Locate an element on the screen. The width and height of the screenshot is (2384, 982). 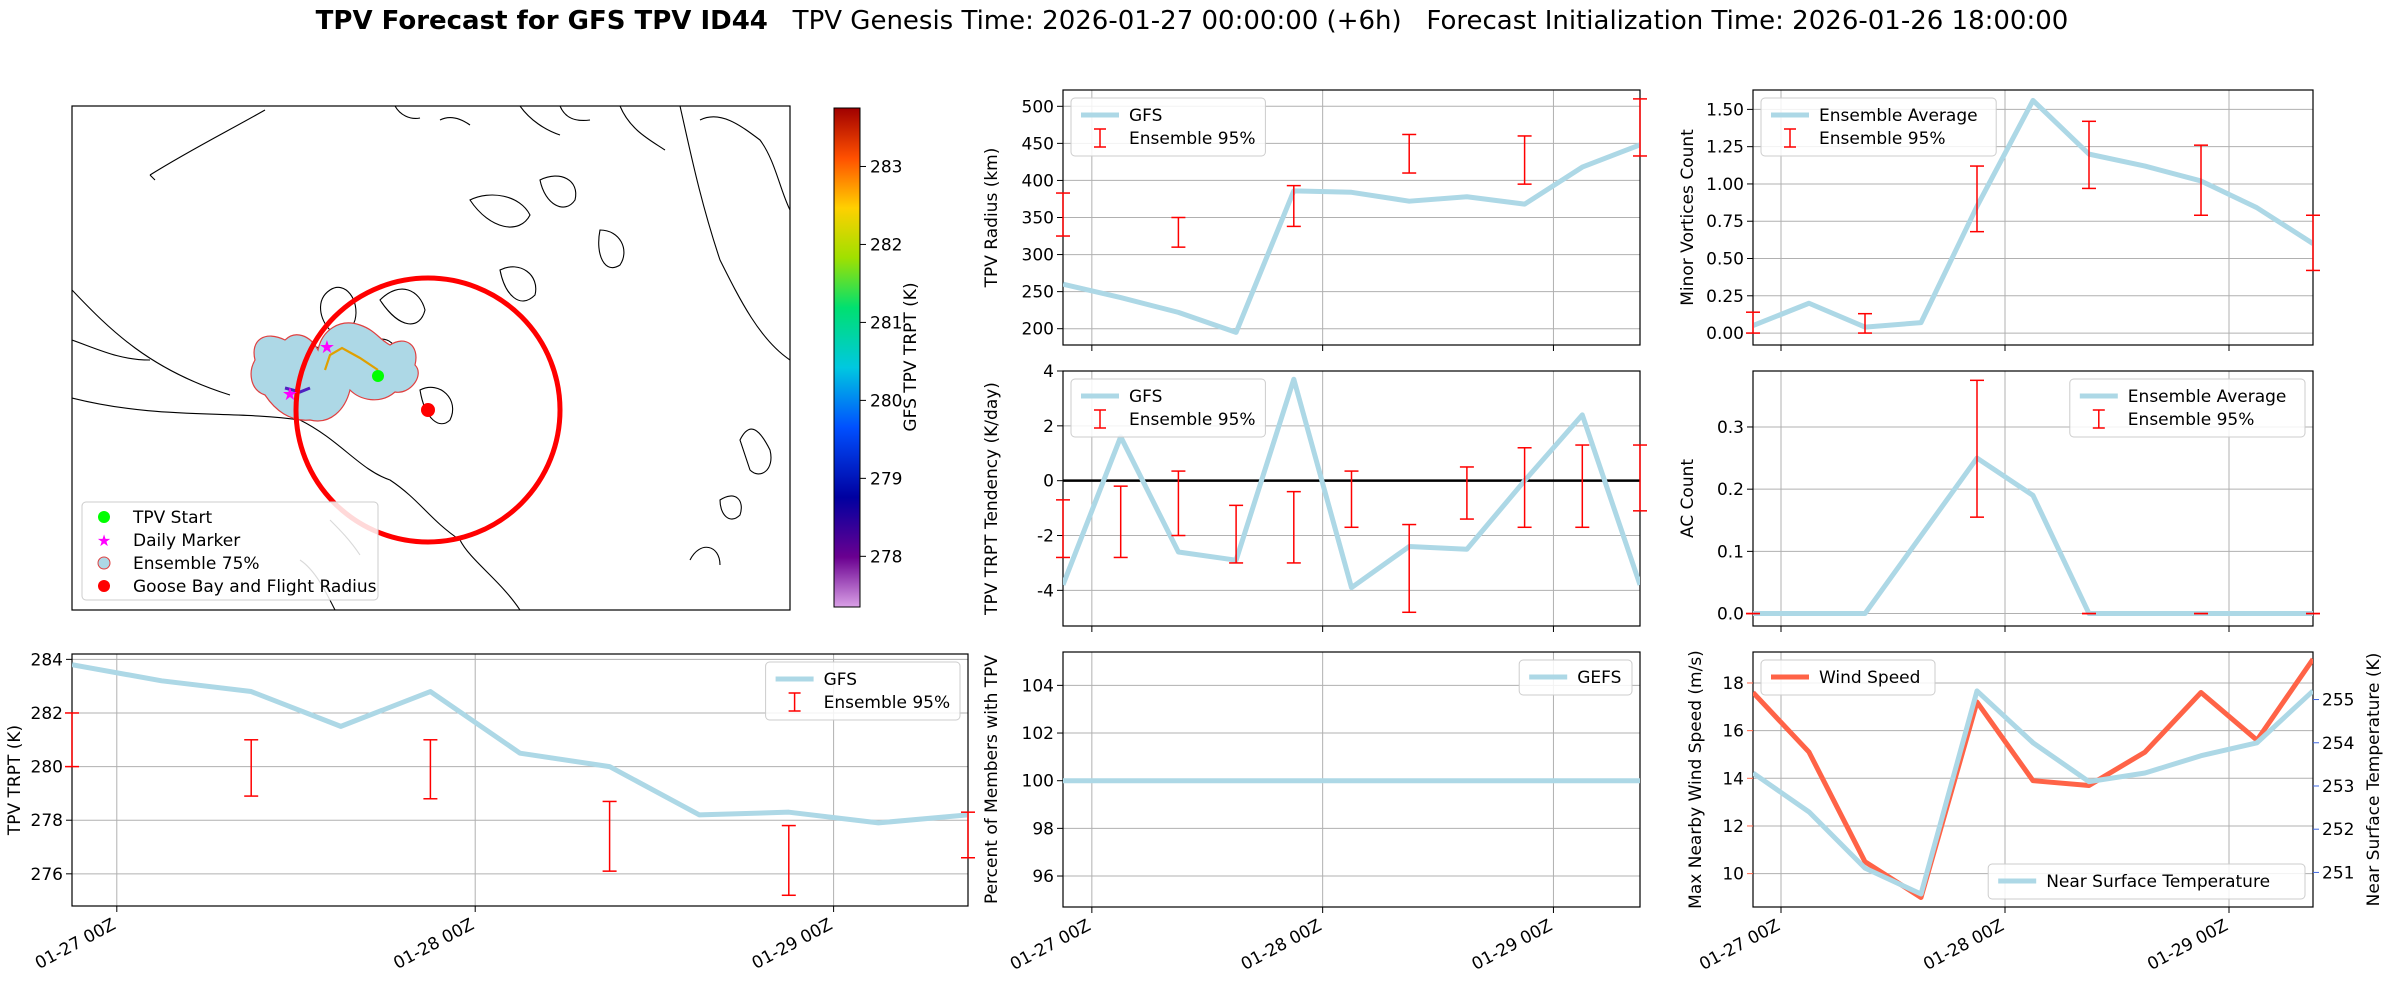
y-tick-label: 0.0 is located at coordinates (1730, 615).